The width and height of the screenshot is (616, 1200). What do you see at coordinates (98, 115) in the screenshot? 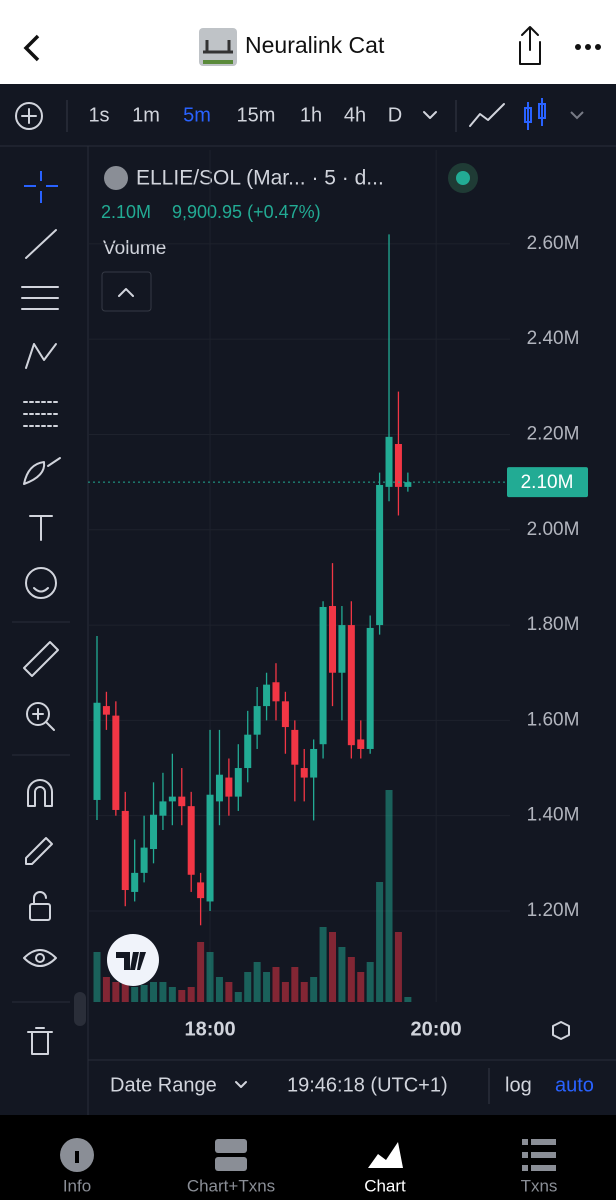
I see `interval-button: 1s` at bounding box center [98, 115].